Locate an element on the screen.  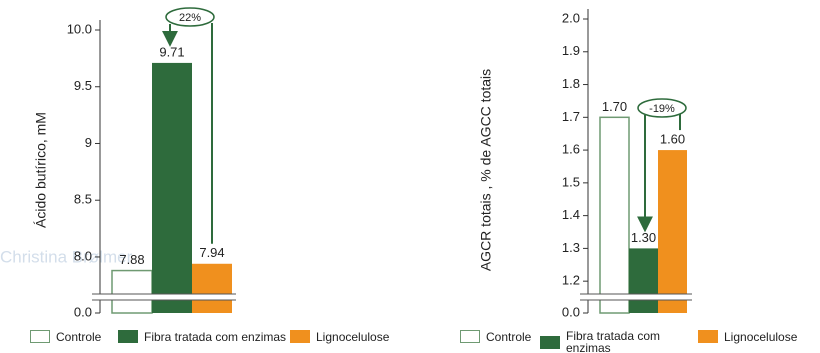
value-label: 1.30 is located at coordinates (643, 237).